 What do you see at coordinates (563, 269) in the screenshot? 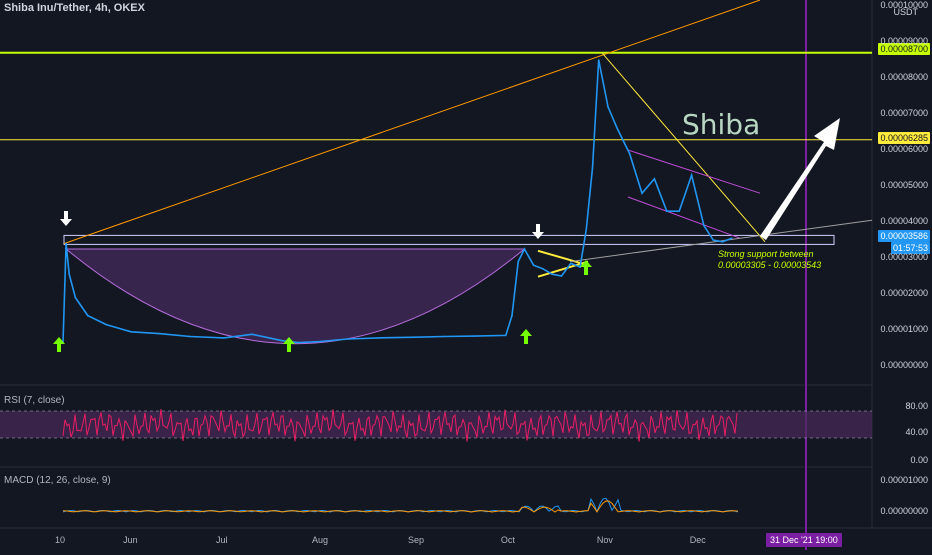
I see `triangle-lower` at bounding box center [563, 269].